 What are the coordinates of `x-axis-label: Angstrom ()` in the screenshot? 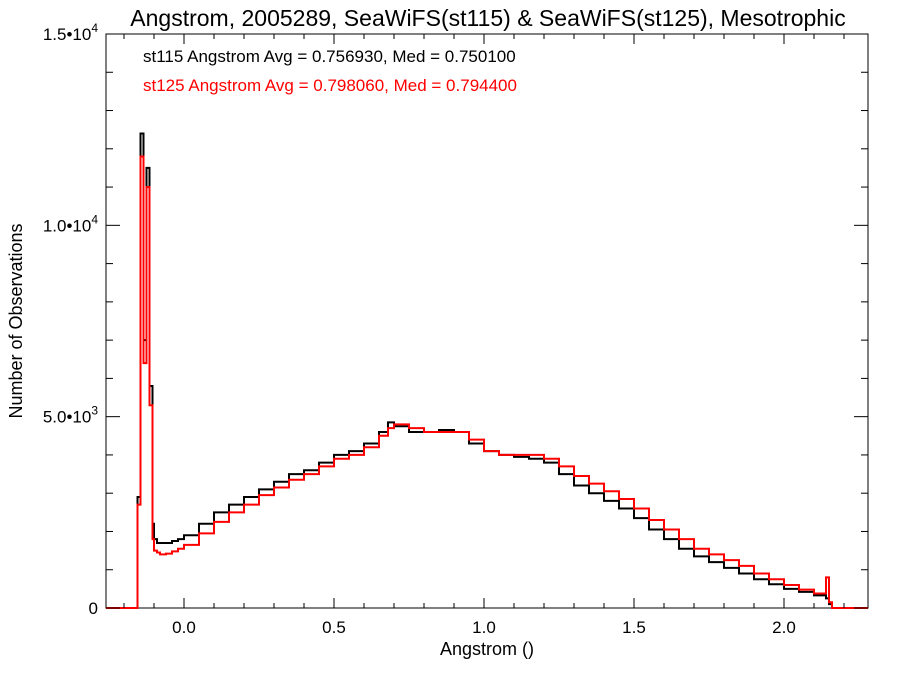 It's located at (487, 649).